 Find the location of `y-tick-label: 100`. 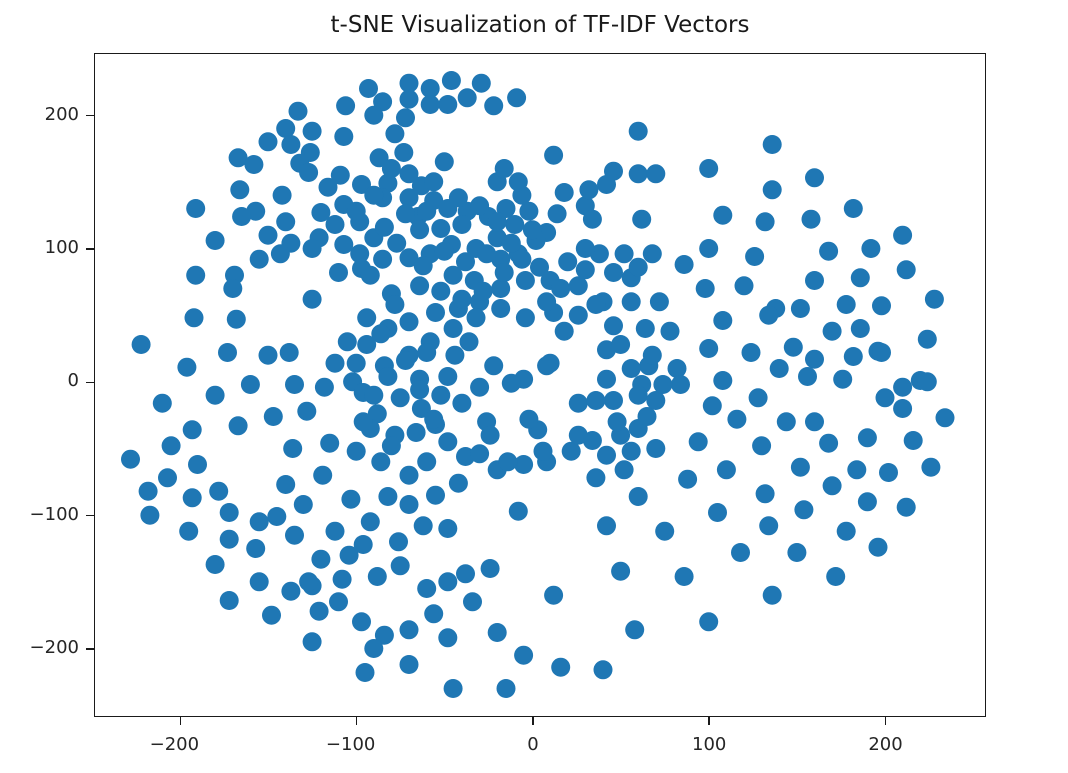

y-tick-label: 100 is located at coordinates (61, 247).